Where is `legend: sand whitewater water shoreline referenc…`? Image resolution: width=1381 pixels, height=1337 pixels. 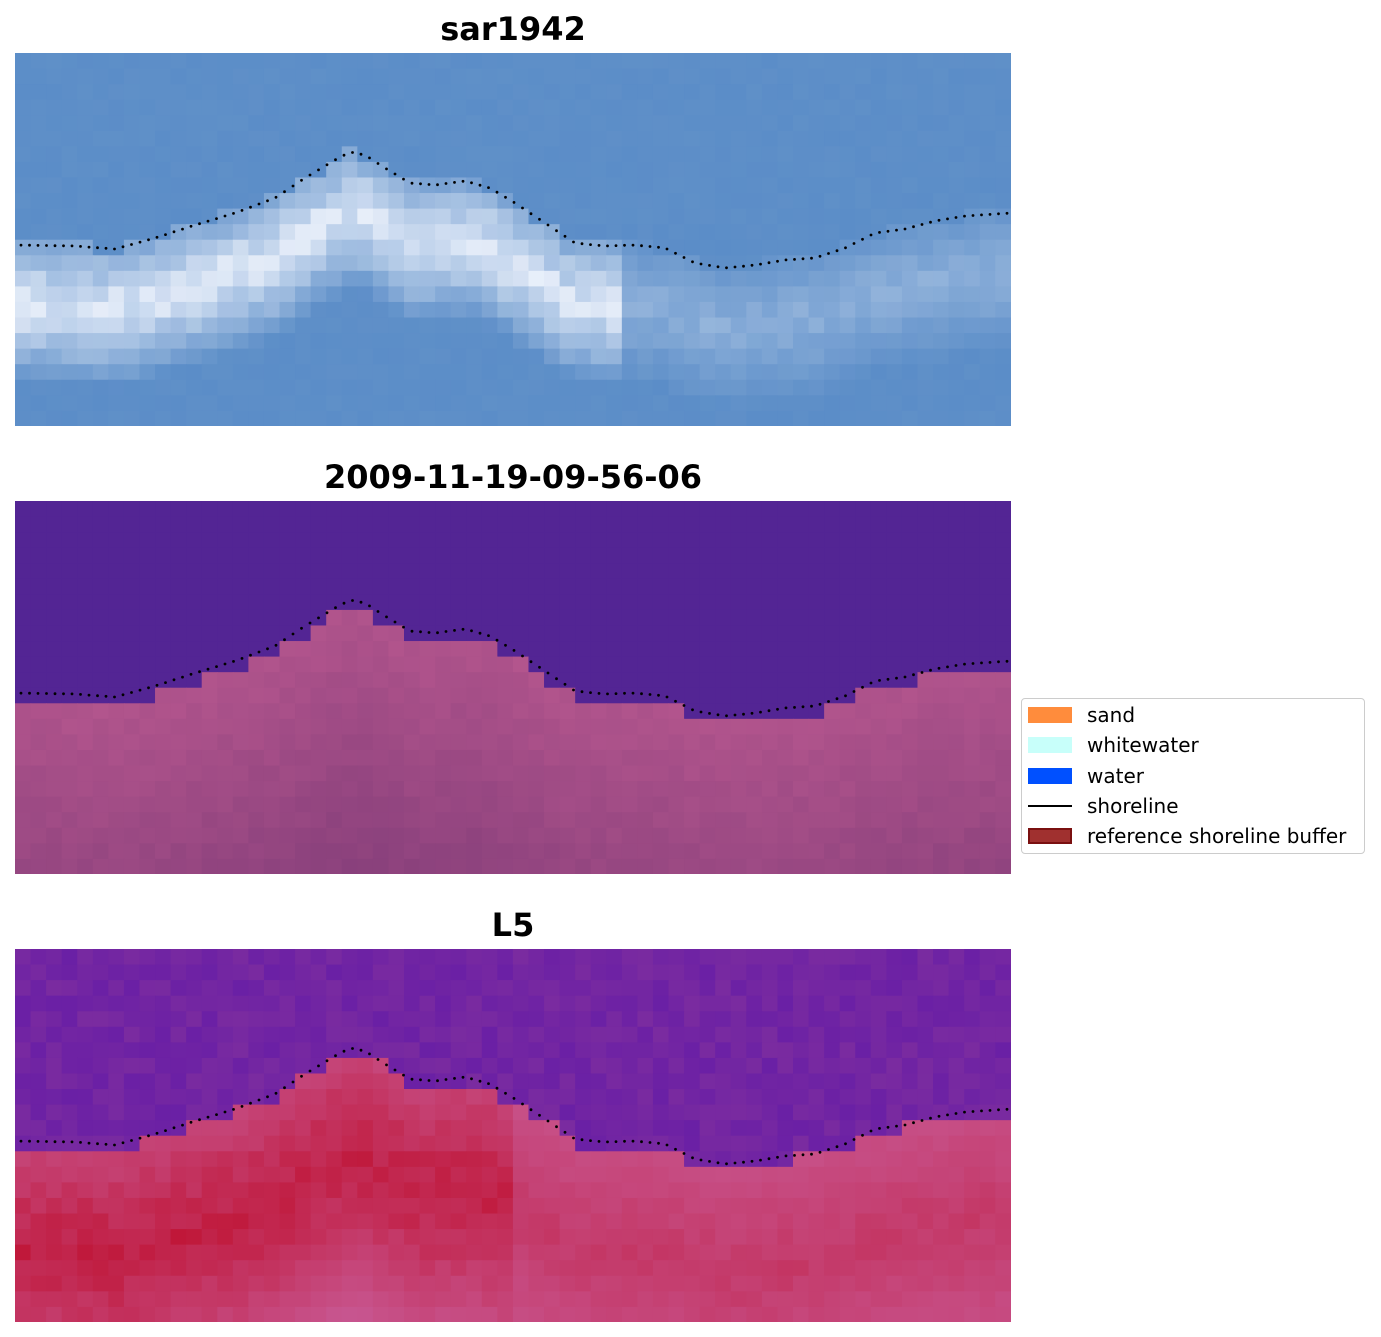 legend: sand whitewater water shoreline referenc… is located at coordinates (1193, 776).